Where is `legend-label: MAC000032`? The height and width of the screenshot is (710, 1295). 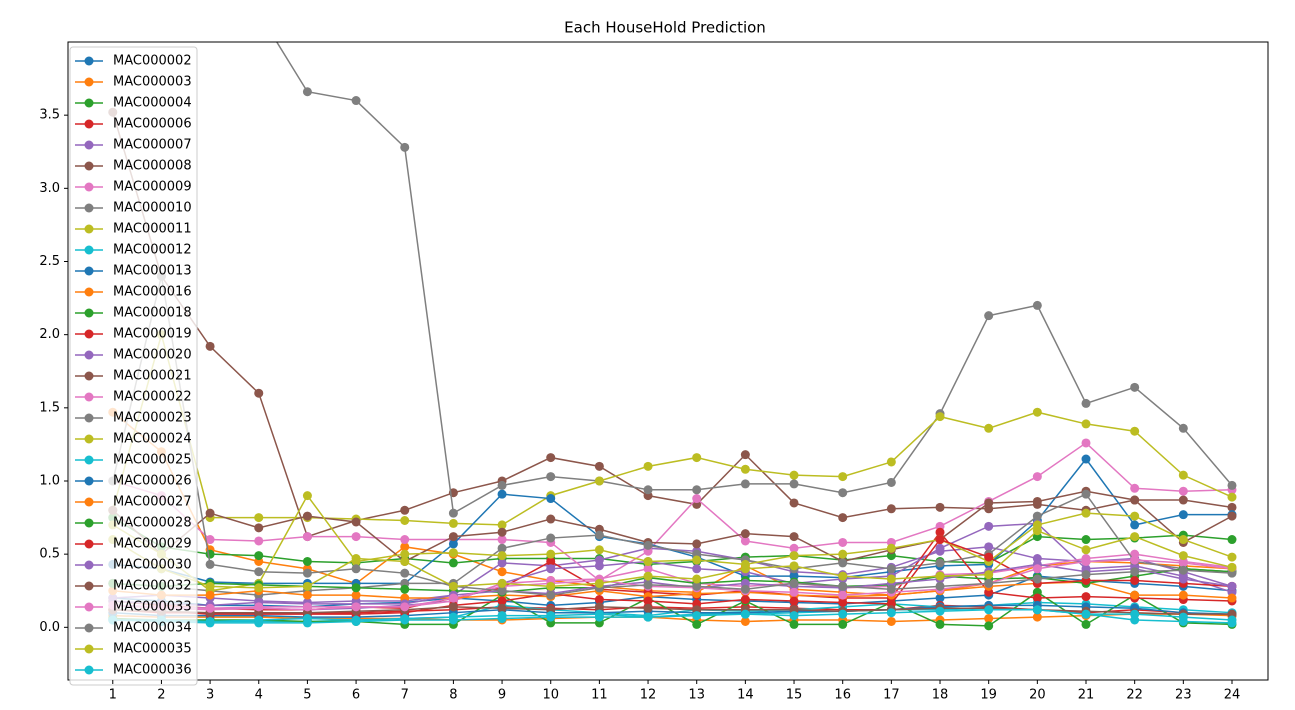 legend-label: MAC000032 is located at coordinates (152, 586).